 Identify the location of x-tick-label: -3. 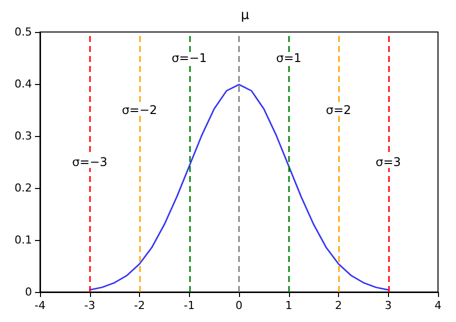
(90, 305).